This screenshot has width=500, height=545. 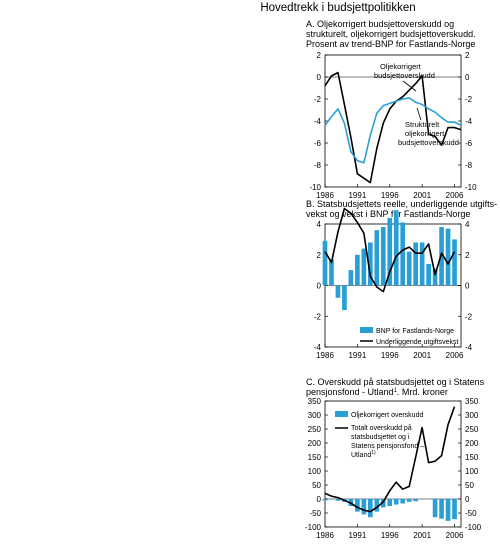 I want to click on panel-a-annotation-structural-line-1: Strukturelt, so click(x=422, y=124).